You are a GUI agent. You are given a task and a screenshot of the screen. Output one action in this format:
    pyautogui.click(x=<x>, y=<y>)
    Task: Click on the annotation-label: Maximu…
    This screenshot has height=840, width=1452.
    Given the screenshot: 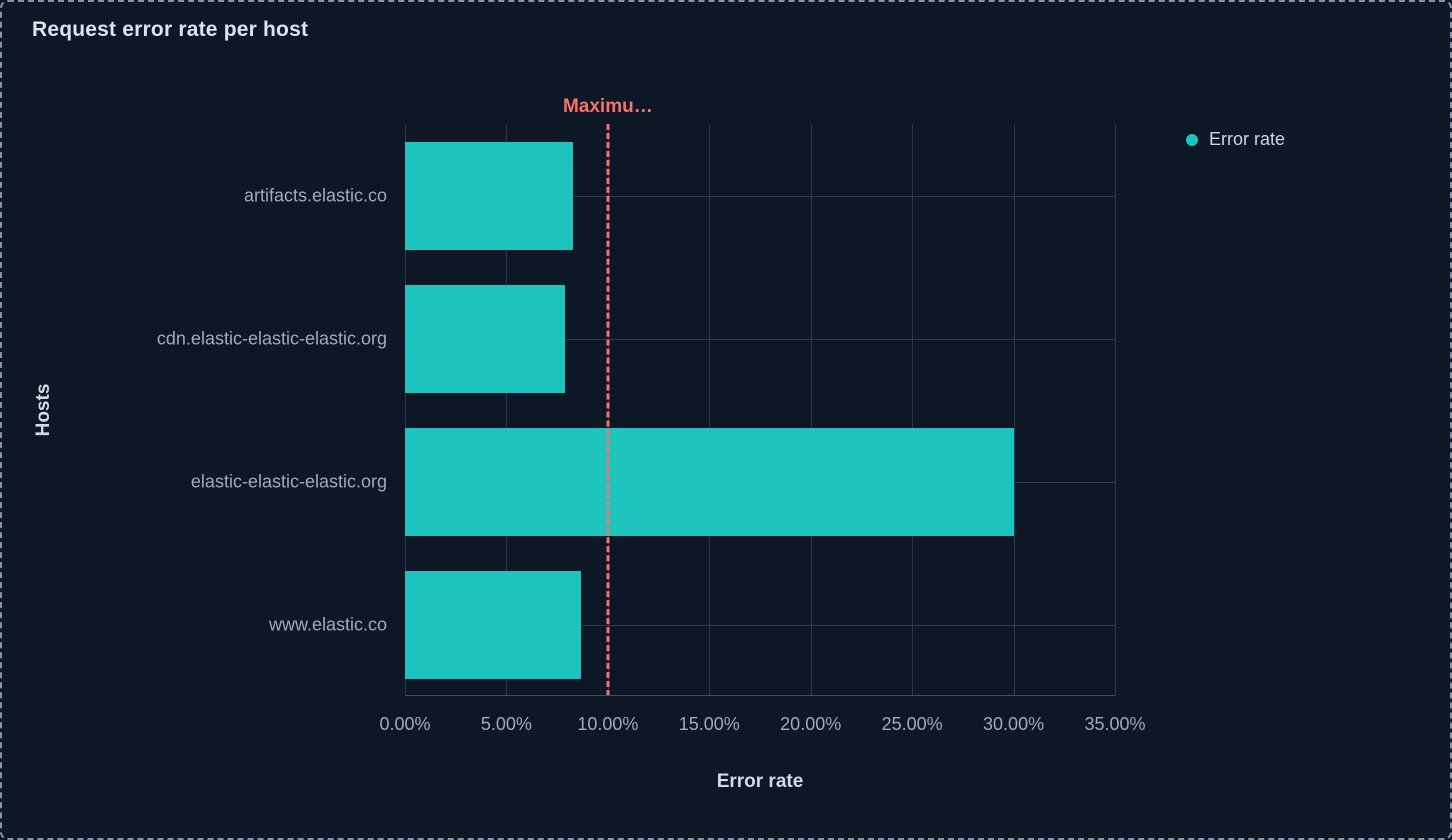 What is the action you would take?
    pyautogui.click(x=607, y=106)
    